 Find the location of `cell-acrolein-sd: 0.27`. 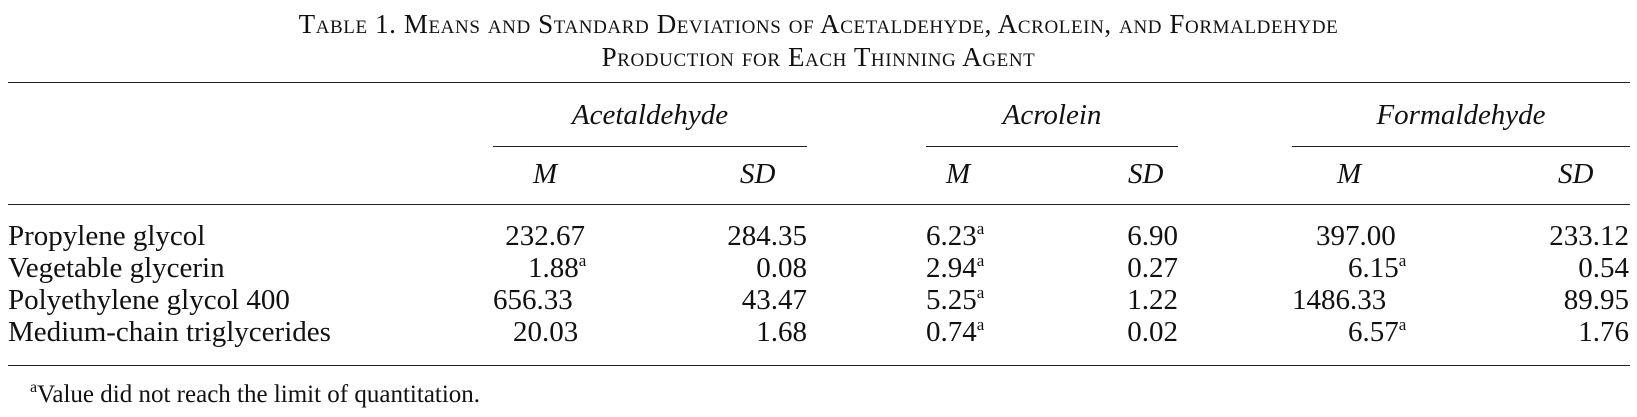

cell-acrolein-sd: 0.27 is located at coordinates (1152, 268).